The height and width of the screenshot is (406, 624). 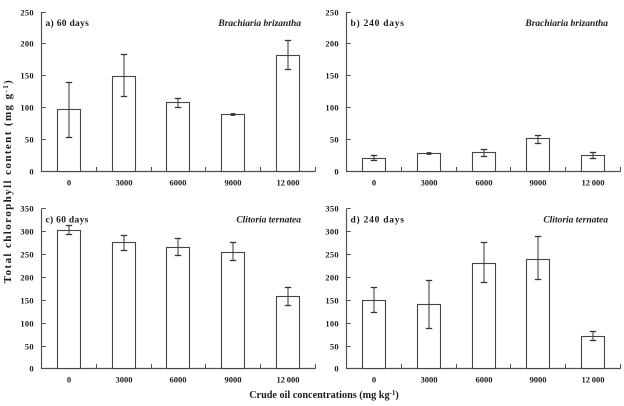 What do you see at coordinates (324, 395) in the screenshot?
I see `svg-text:Crude oil concentrations (mg k: Crude oil concentrations (mg kg-1)` at bounding box center [324, 395].